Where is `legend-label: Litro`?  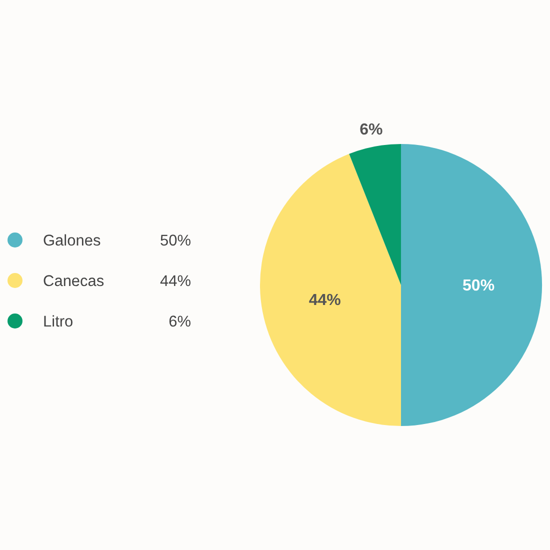
legend-label: Litro is located at coordinates (58, 321).